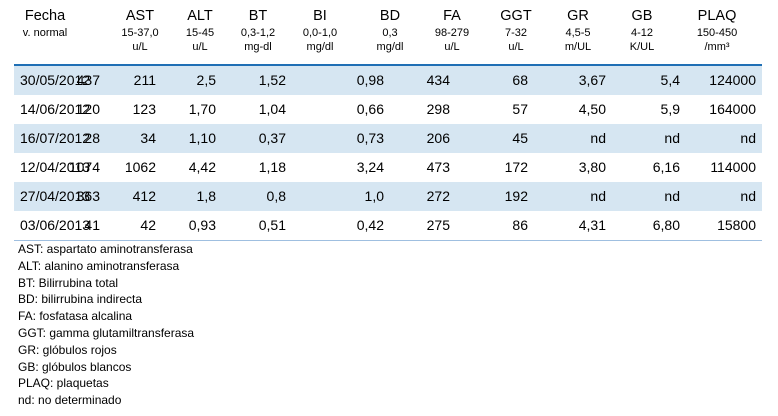 The height and width of the screenshot is (416, 778). Describe the element at coordinates (370, 225) in the screenshot. I see `cell-bd: 0,42` at that location.